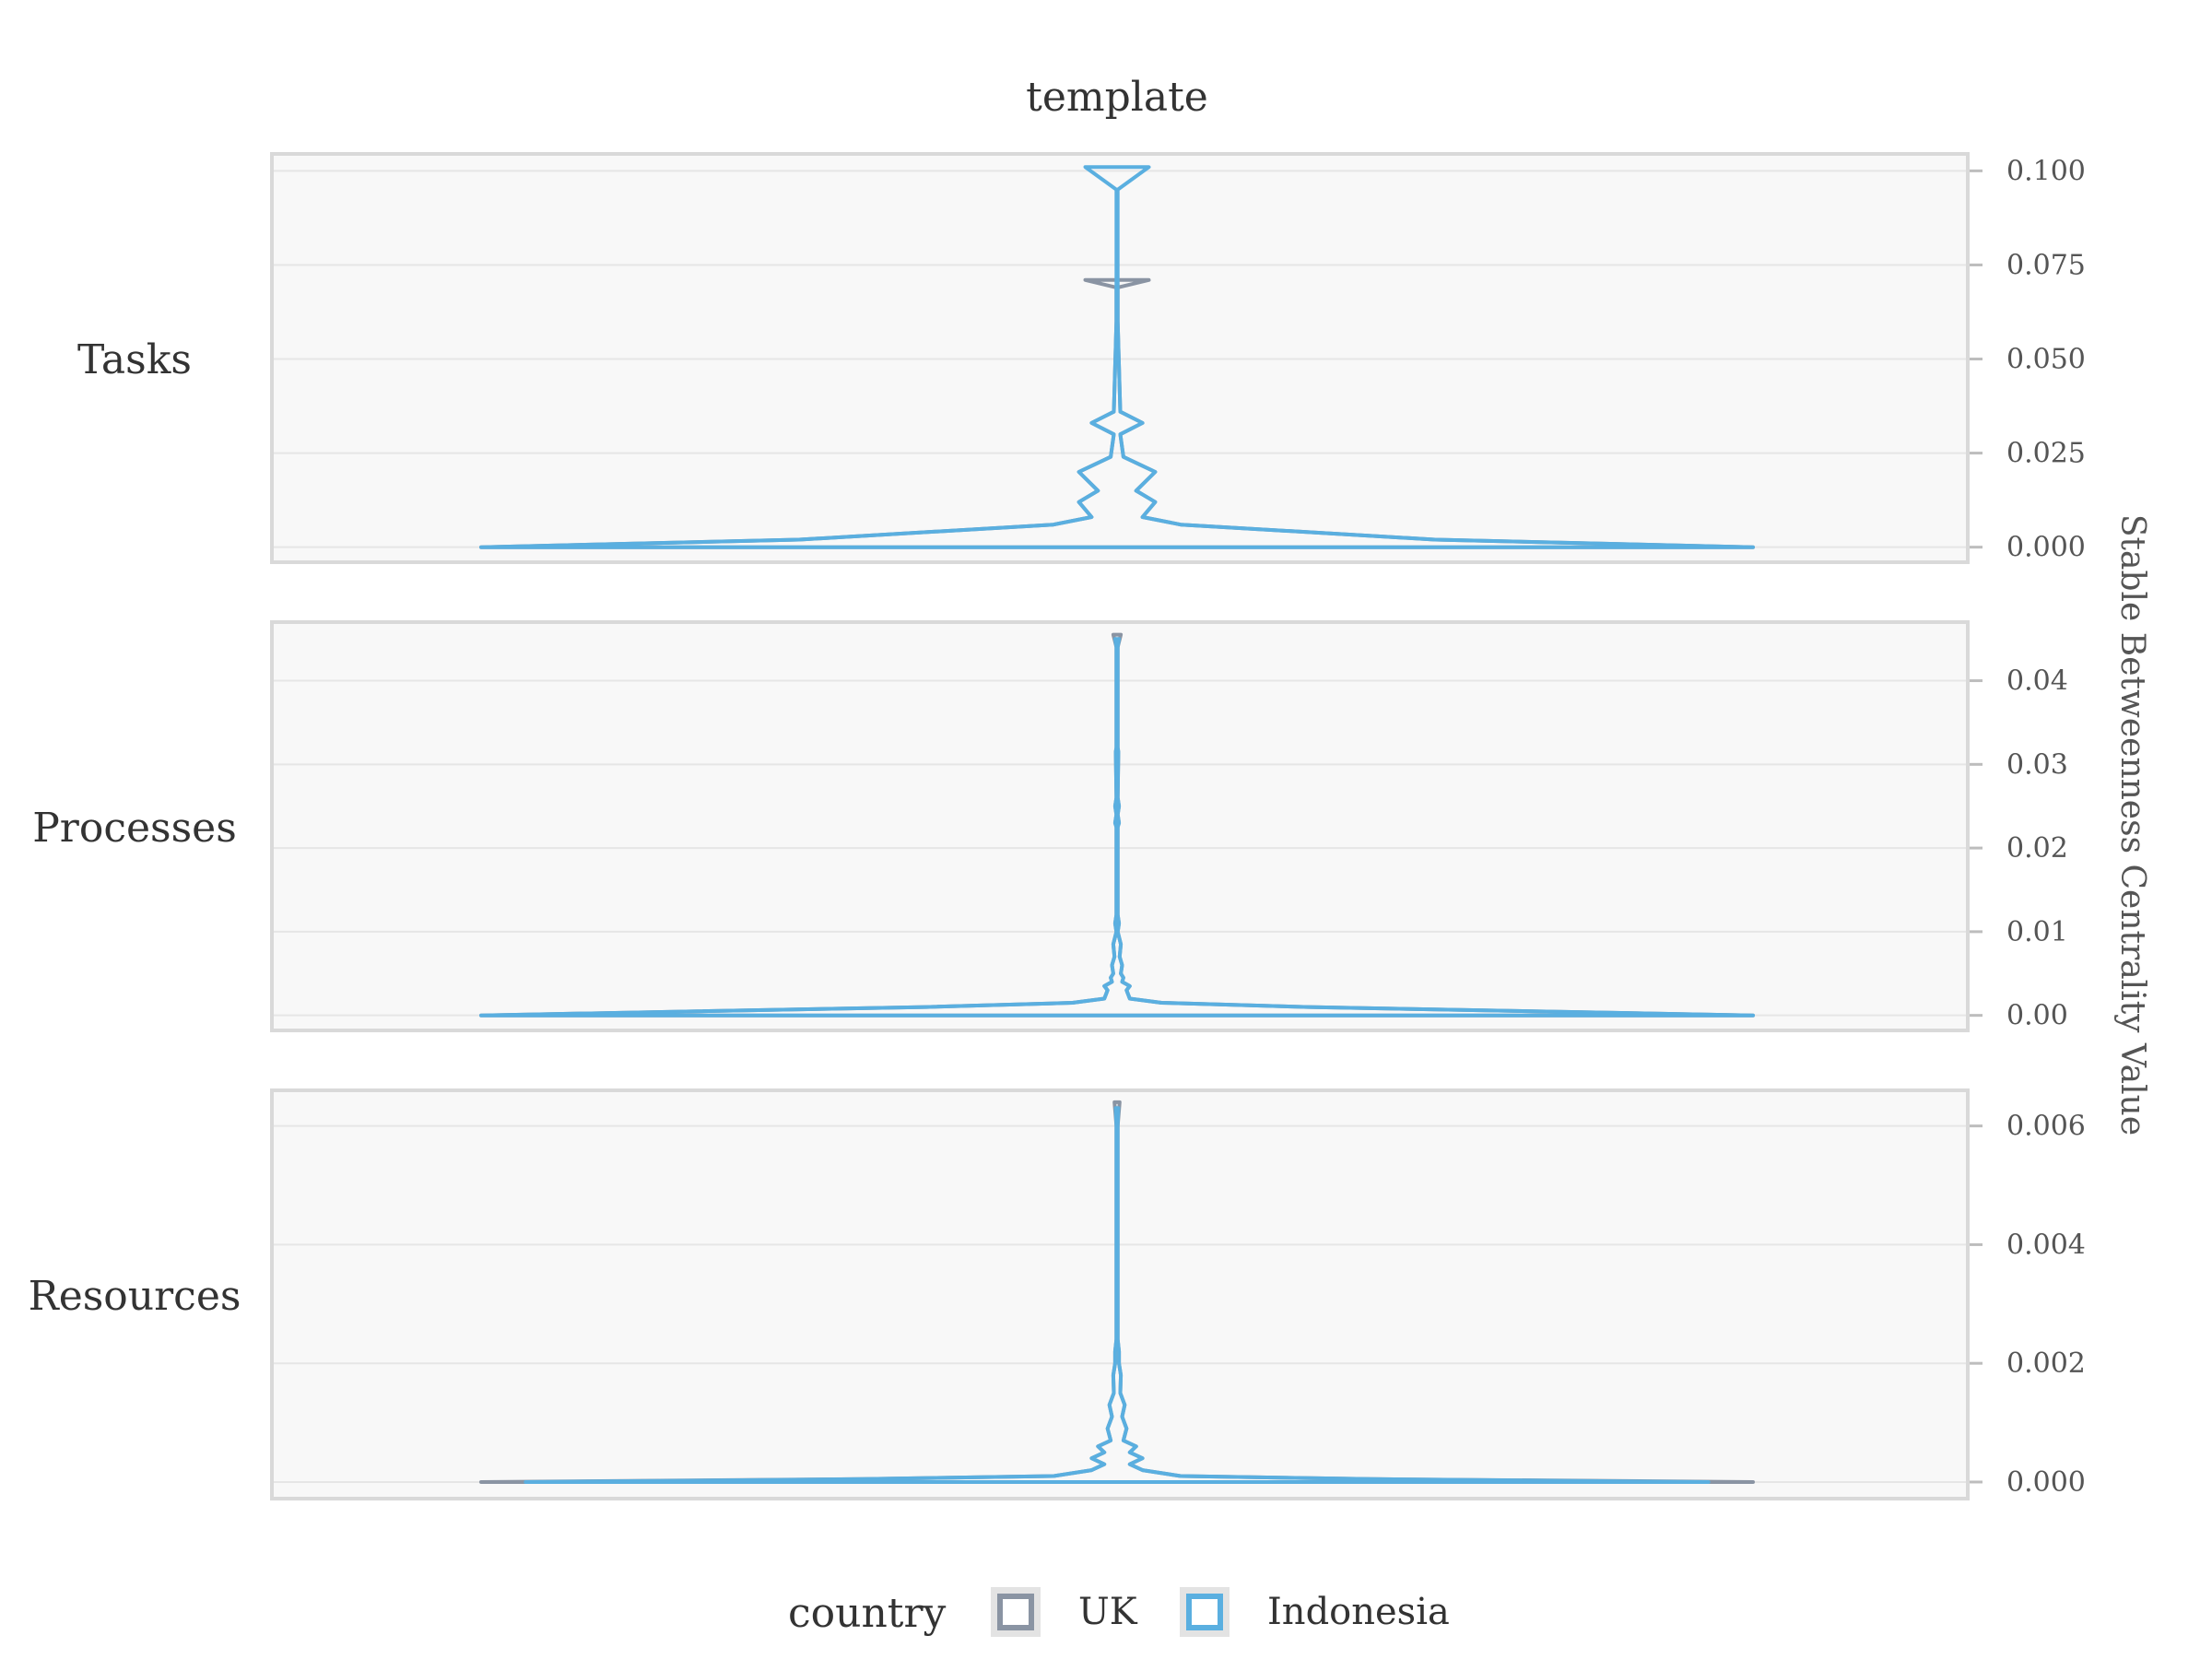  Describe the element at coordinates (2046, 265) in the screenshot. I see `y-tick-label: 0.075` at that location.